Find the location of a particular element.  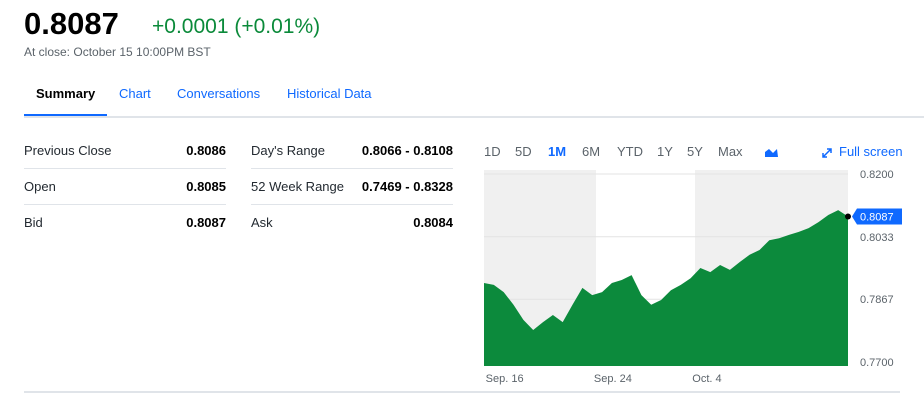

y-tick-label: 0.7700 is located at coordinates (877, 363).